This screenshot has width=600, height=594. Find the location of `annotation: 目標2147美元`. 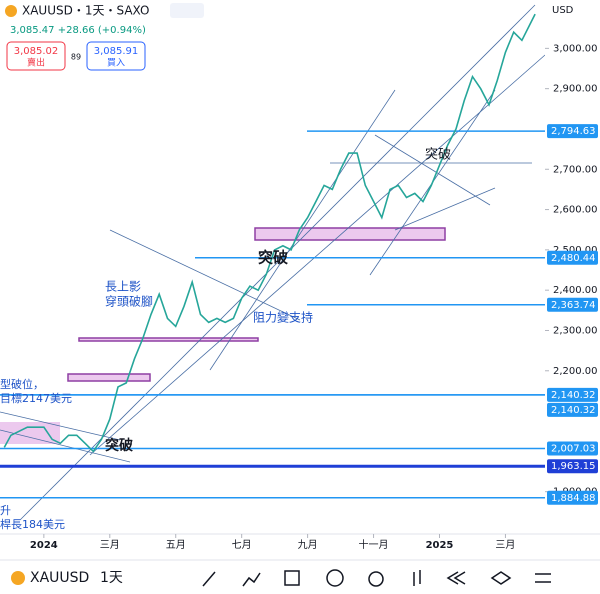

annotation: 目標2147美元 is located at coordinates (36, 398).